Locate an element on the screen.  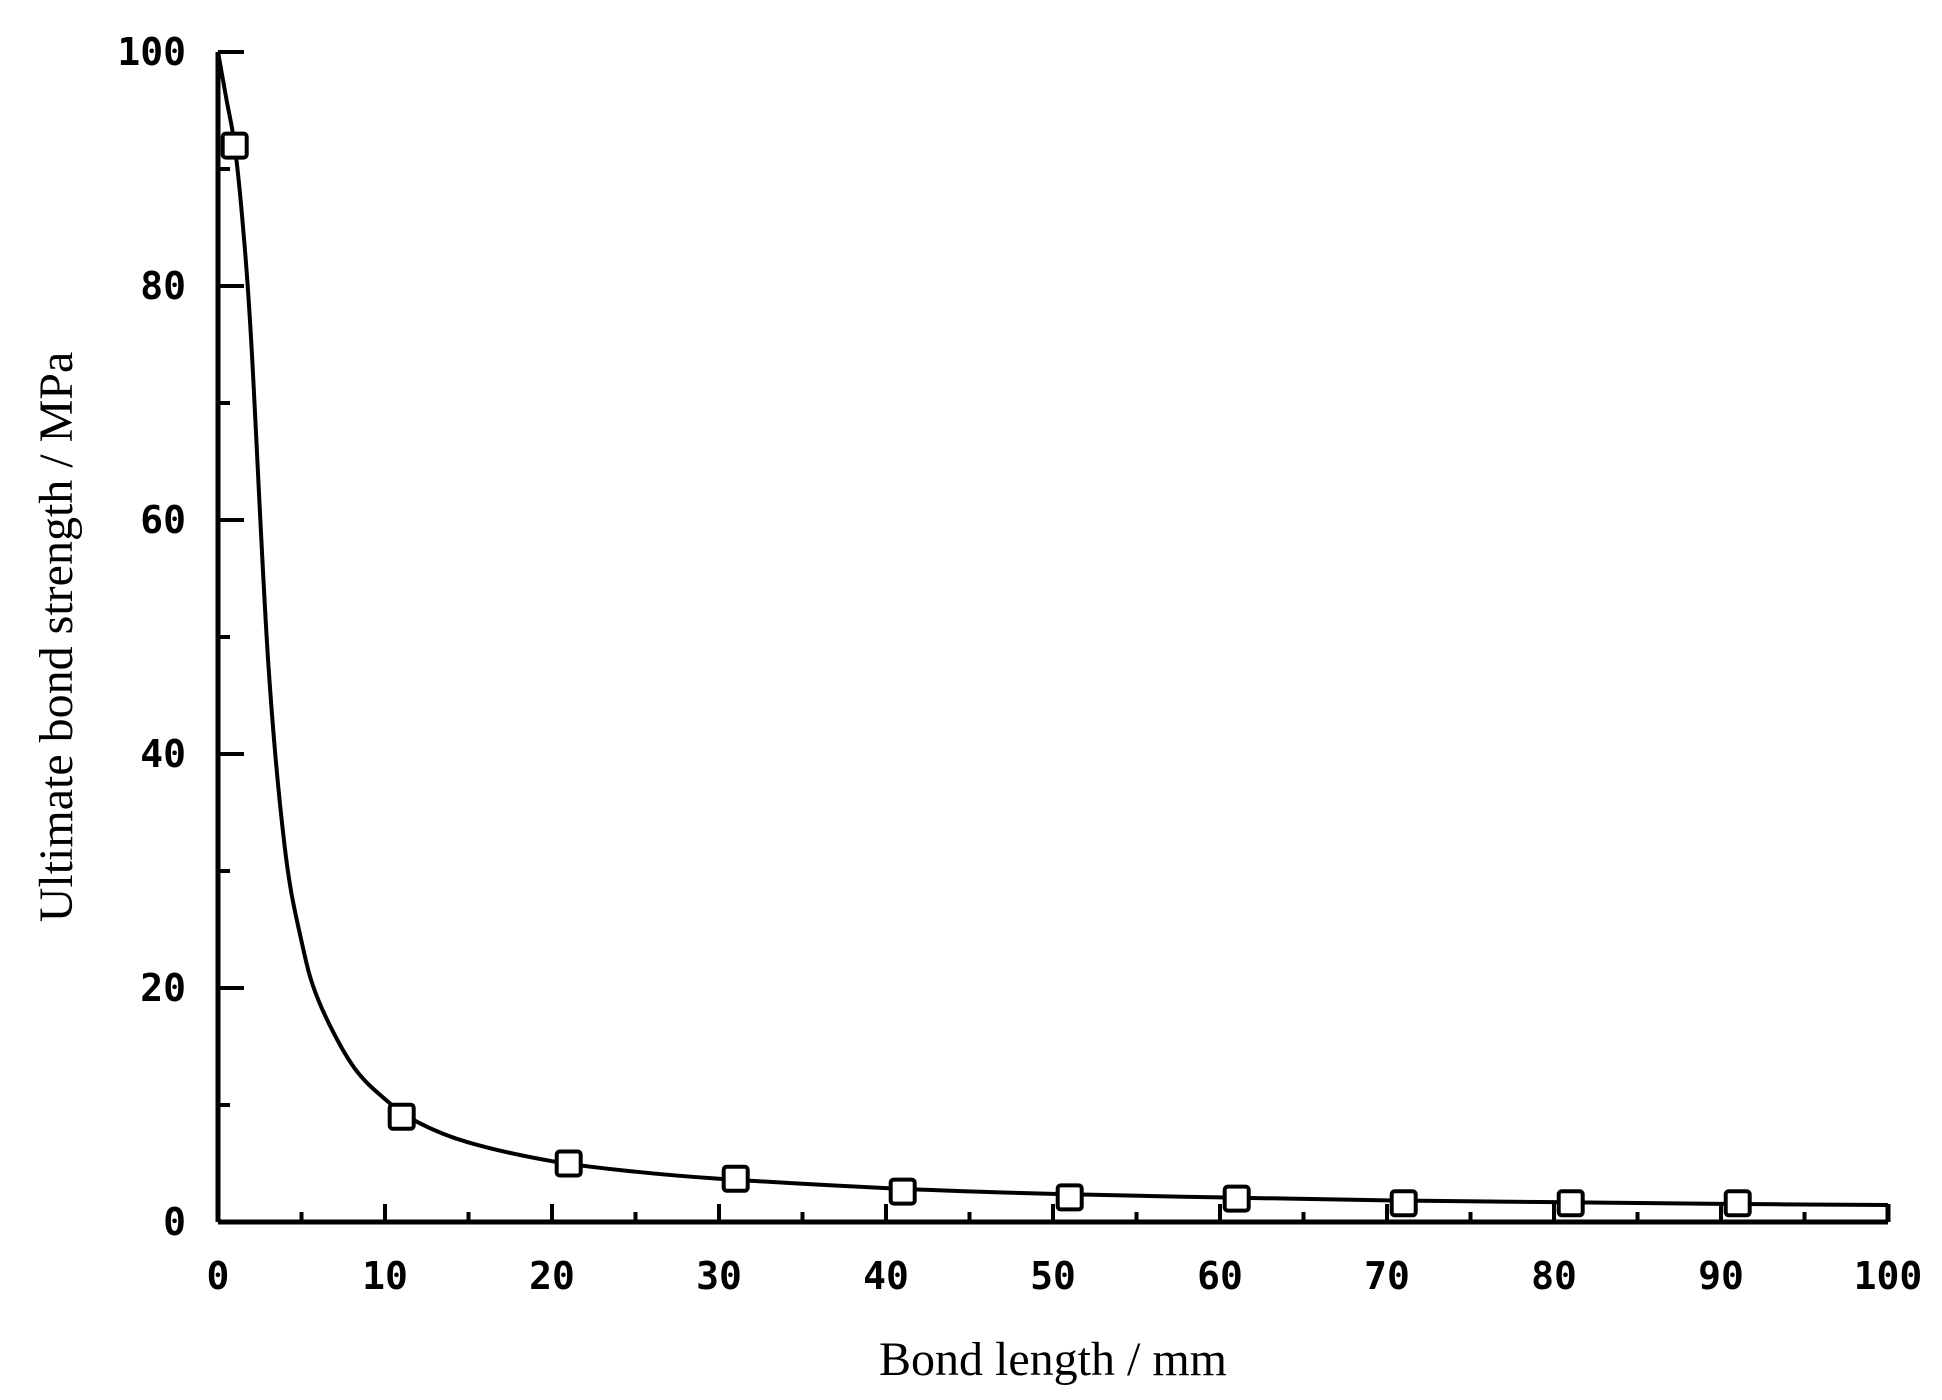
x-tick-label: 70 is located at coordinates (1387, 1276).